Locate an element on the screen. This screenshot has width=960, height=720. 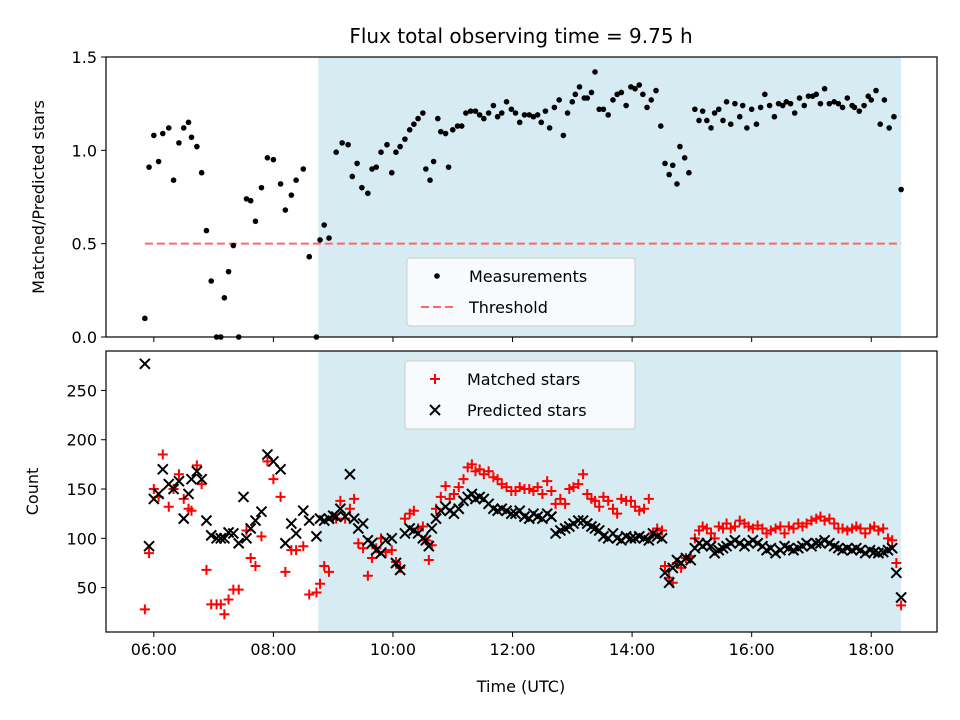
ratio-y-tick-label: 0.5 is located at coordinates (84, 244).